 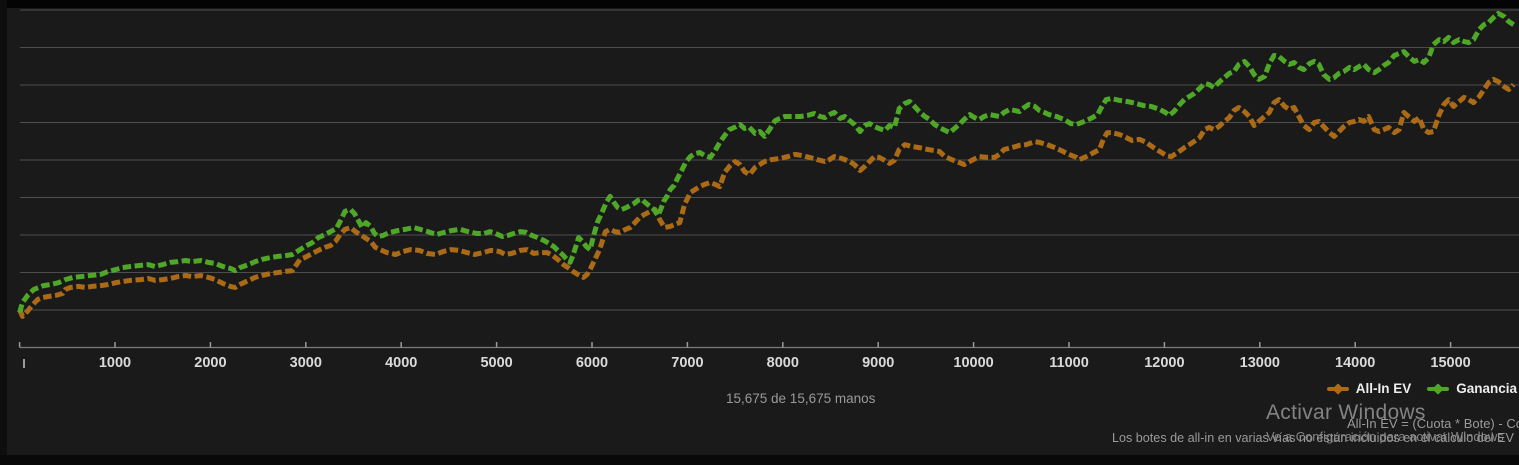 What do you see at coordinates (115, 363) in the screenshot?
I see `x-axis-tick-label: 1000` at bounding box center [115, 363].